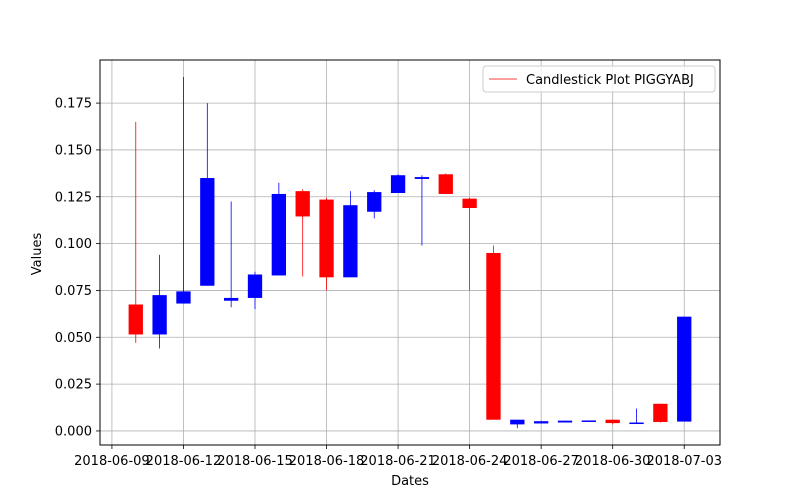 Image resolution: width=800 pixels, height=500 pixels. Describe the element at coordinates (73, 431) in the screenshot. I see `y-tick-label: 0.000` at that location.